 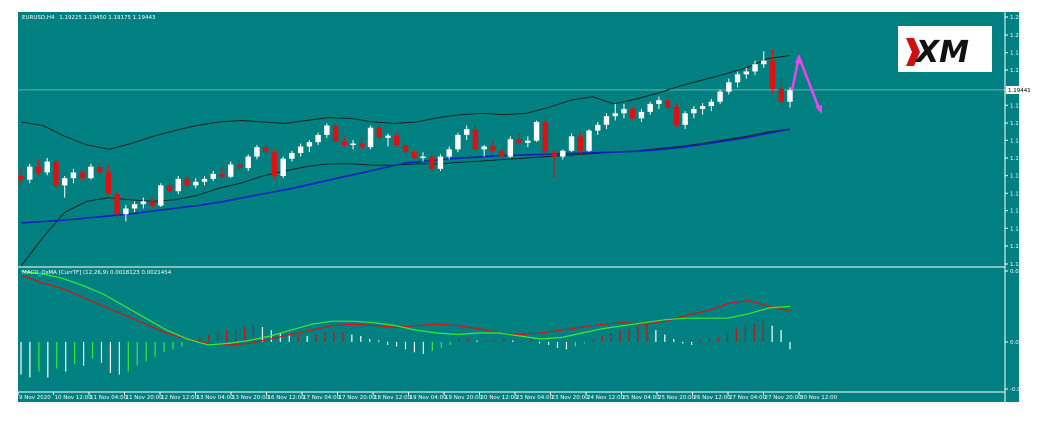 I want to click on time-tick-label: 17 Nov 04:00, so click(x=322, y=398).